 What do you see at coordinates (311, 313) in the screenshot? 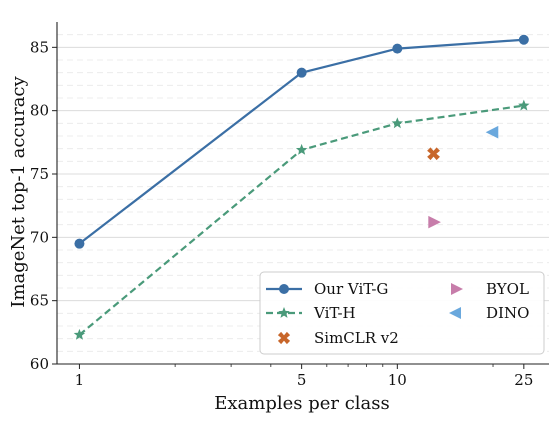
I see `legend-item-vit-h: ViT-H` at bounding box center [311, 313].